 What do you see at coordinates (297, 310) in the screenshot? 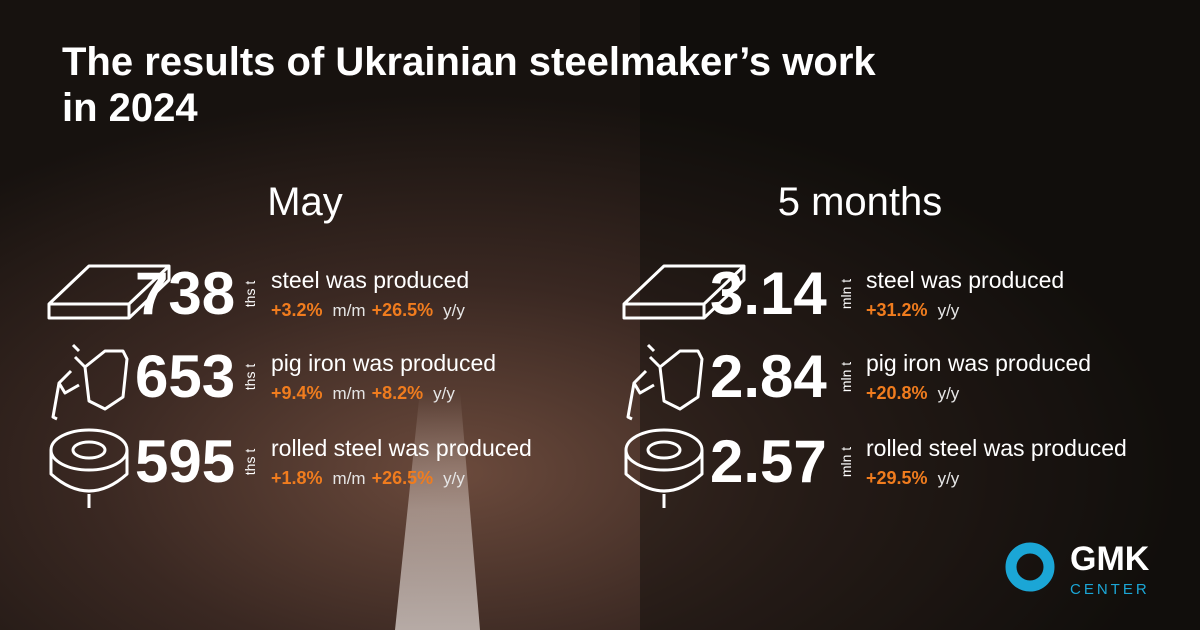
I see `change-value: +3.2%` at bounding box center [297, 310].